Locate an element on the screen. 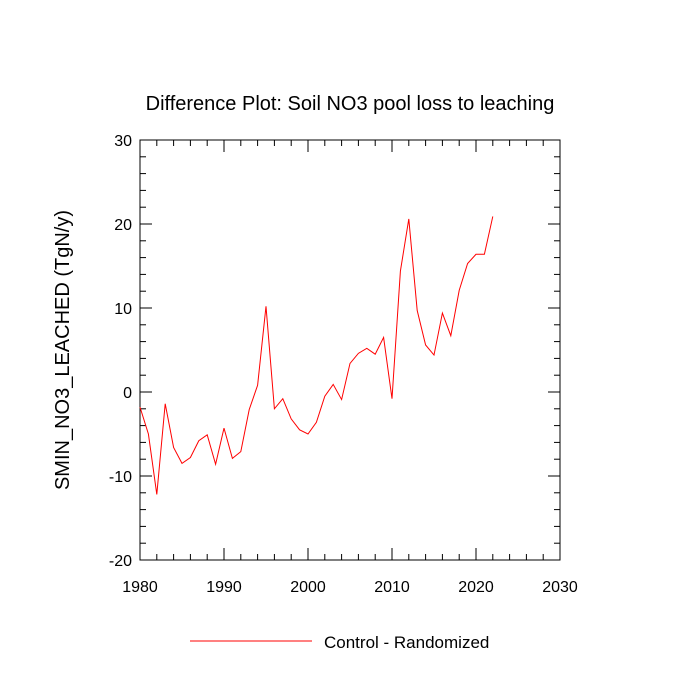  y-tick-label: 30 is located at coordinates (123, 141).